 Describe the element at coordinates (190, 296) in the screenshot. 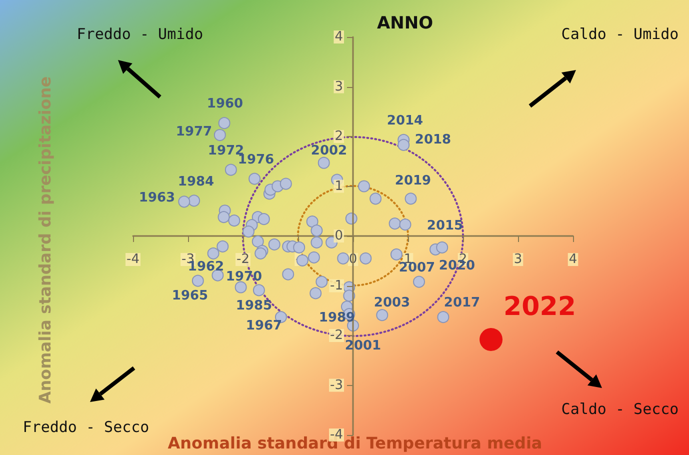

I see `annotation: 1965` at that location.